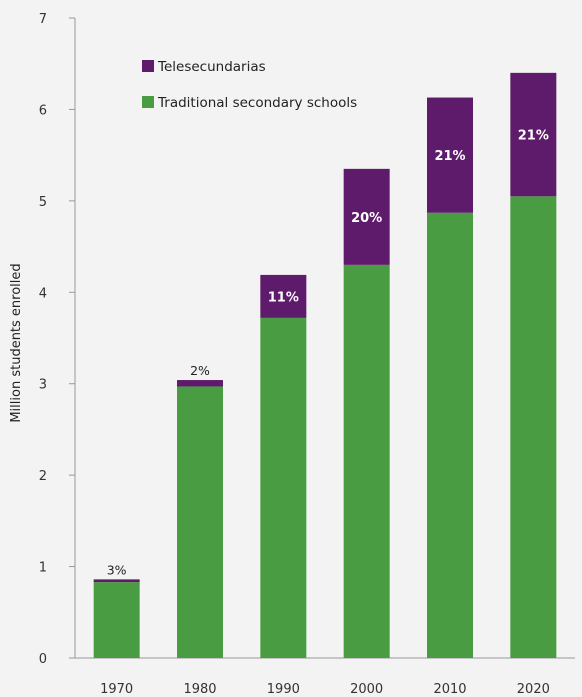 This screenshot has width=582, height=697. Describe the element at coordinates (200, 370) in the screenshot. I see `share-label: 2%` at that location.